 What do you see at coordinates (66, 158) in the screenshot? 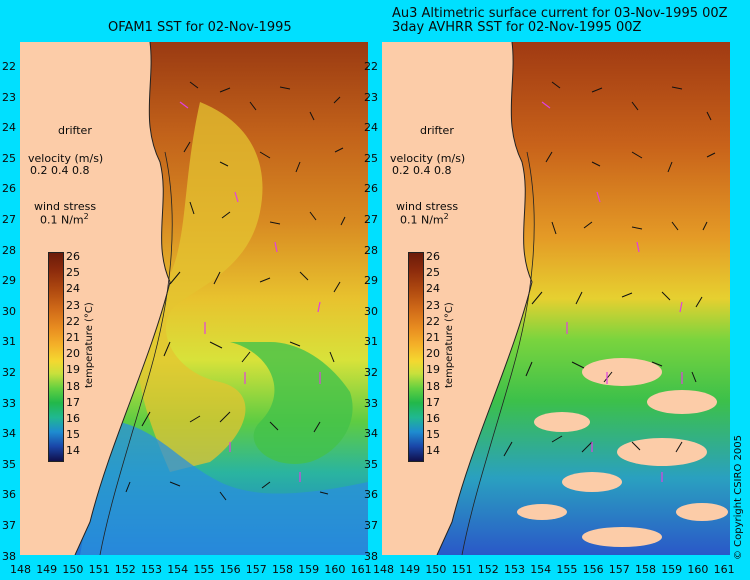
I see `velocity-label: velocity (m/s)` at bounding box center [66, 158].